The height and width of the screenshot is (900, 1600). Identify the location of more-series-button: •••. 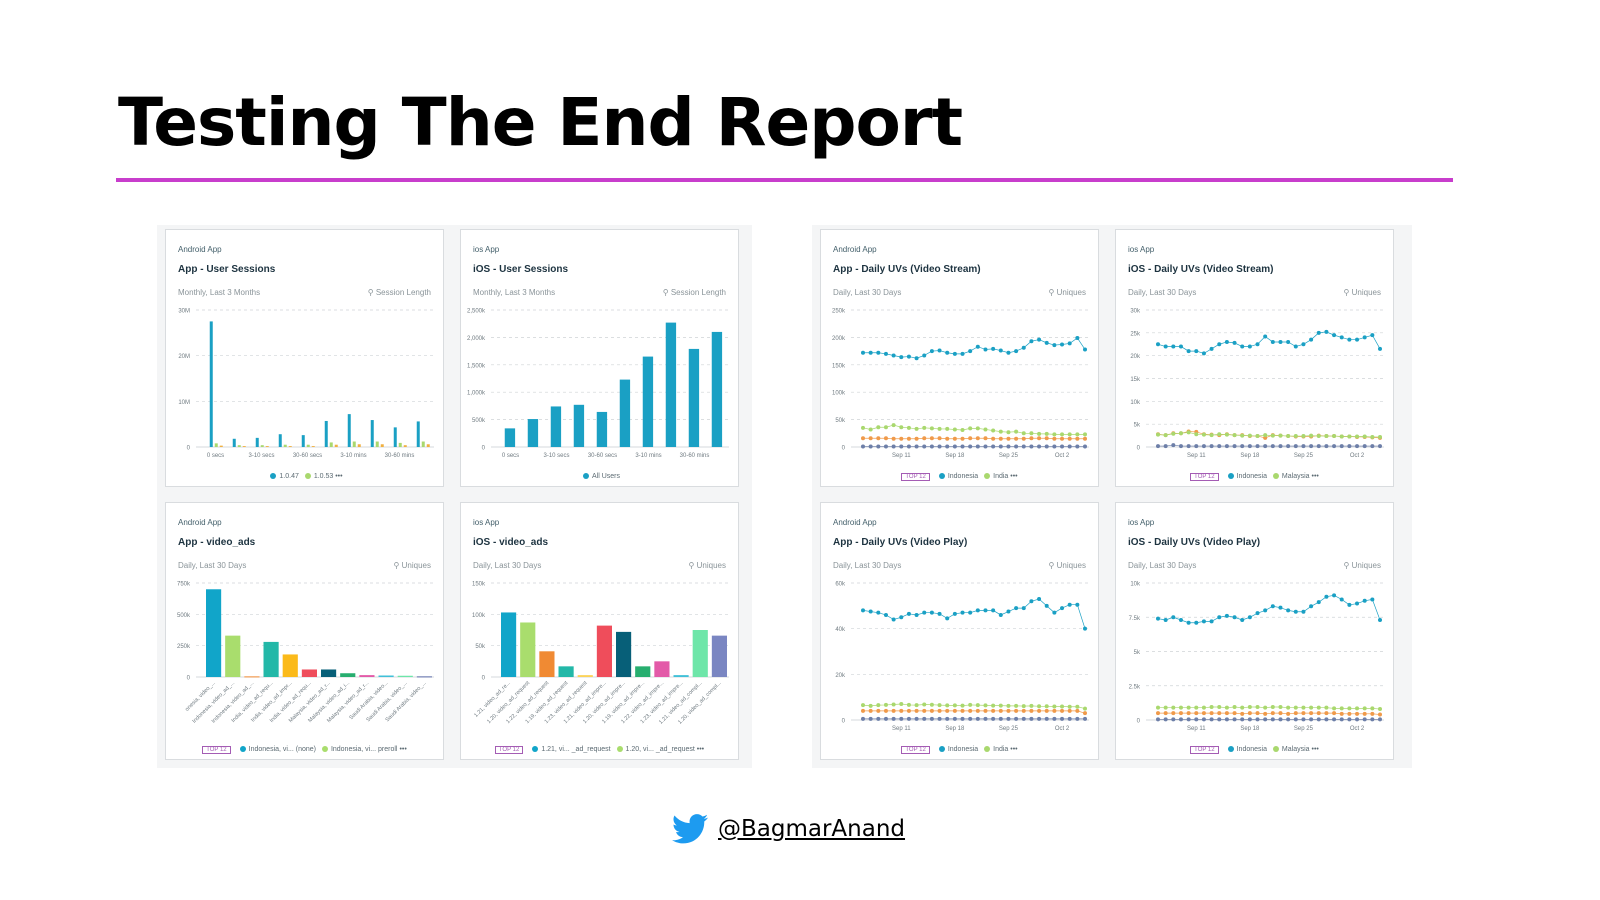
(1014, 749).